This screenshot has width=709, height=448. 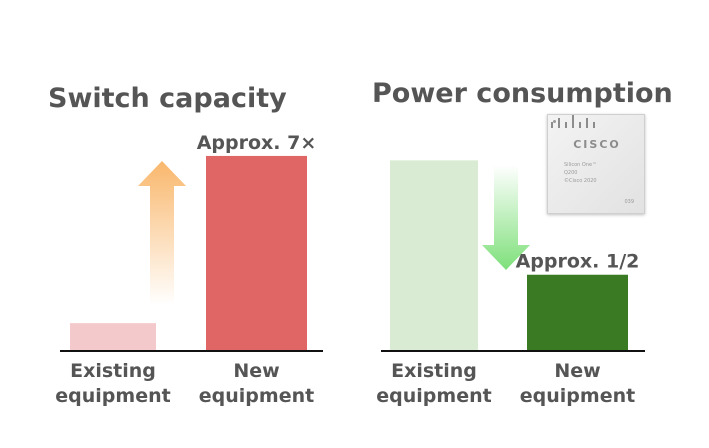 What do you see at coordinates (506, 217) in the screenshot?
I see `down-arrow-icon` at bounding box center [506, 217].